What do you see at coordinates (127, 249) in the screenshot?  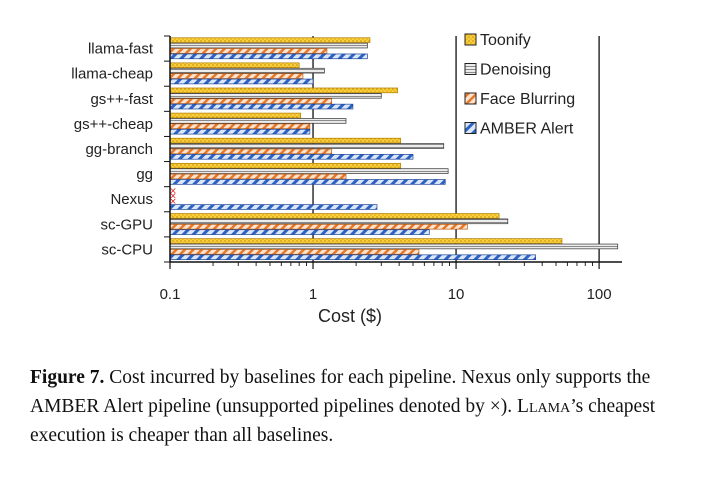 I see `y-tick-label-sc-cpu: sc-CPU` at bounding box center [127, 249].